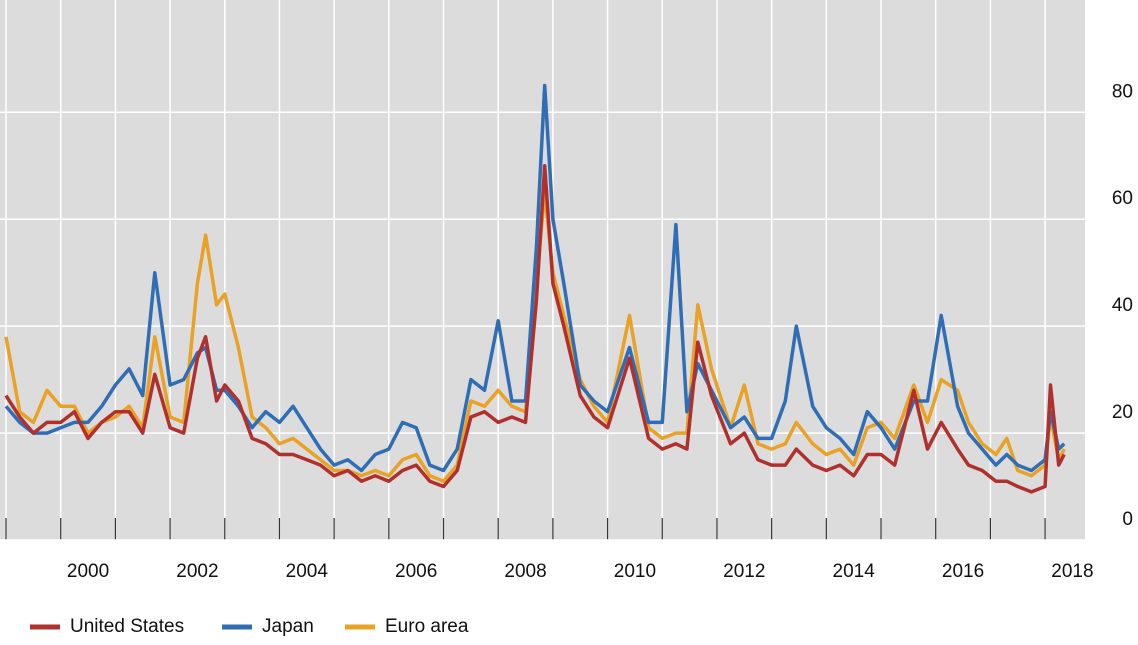 The width and height of the screenshot is (1138, 645). Describe the element at coordinates (1122, 412) in the screenshot. I see `y-tick-label: 20` at that location.